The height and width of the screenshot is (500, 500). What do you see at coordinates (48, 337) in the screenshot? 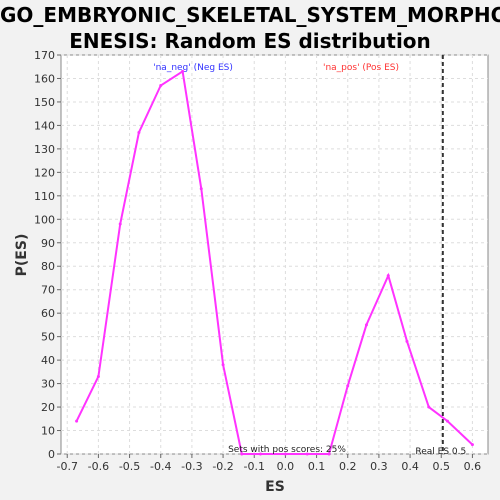
I see `y-tick-label: 50` at bounding box center [48, 337].